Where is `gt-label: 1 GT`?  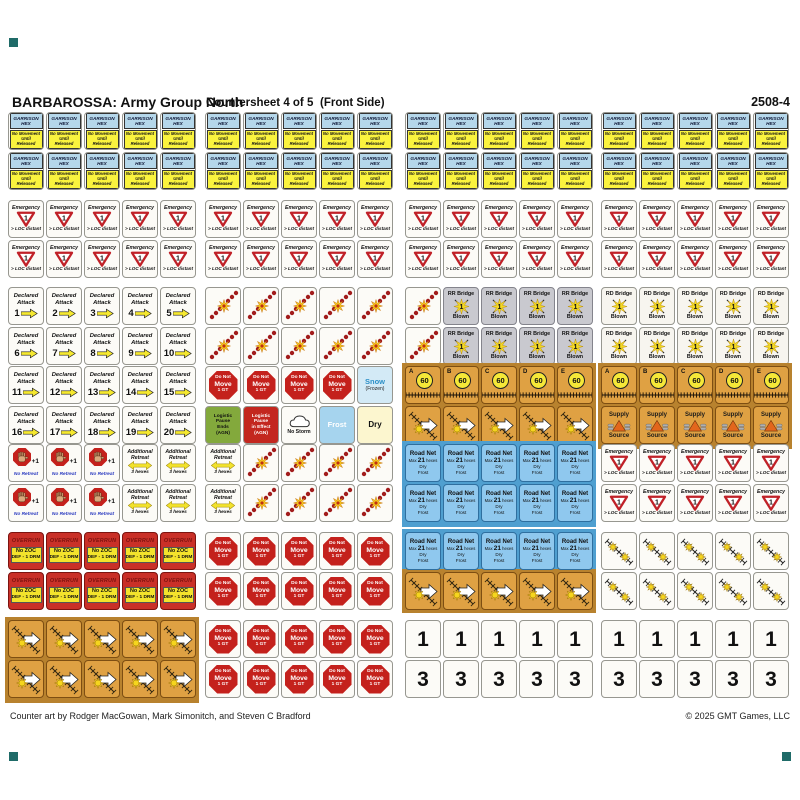
gt-label: 1 GT is located at coordinates (223, 684).